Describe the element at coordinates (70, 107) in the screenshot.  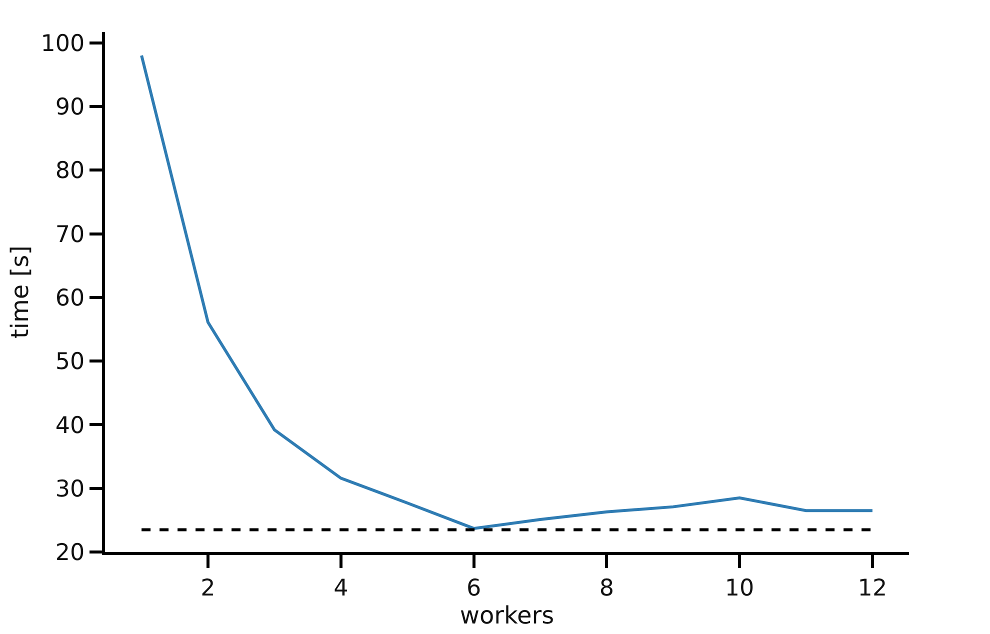
I see `y-tick-label: 90` at that location.